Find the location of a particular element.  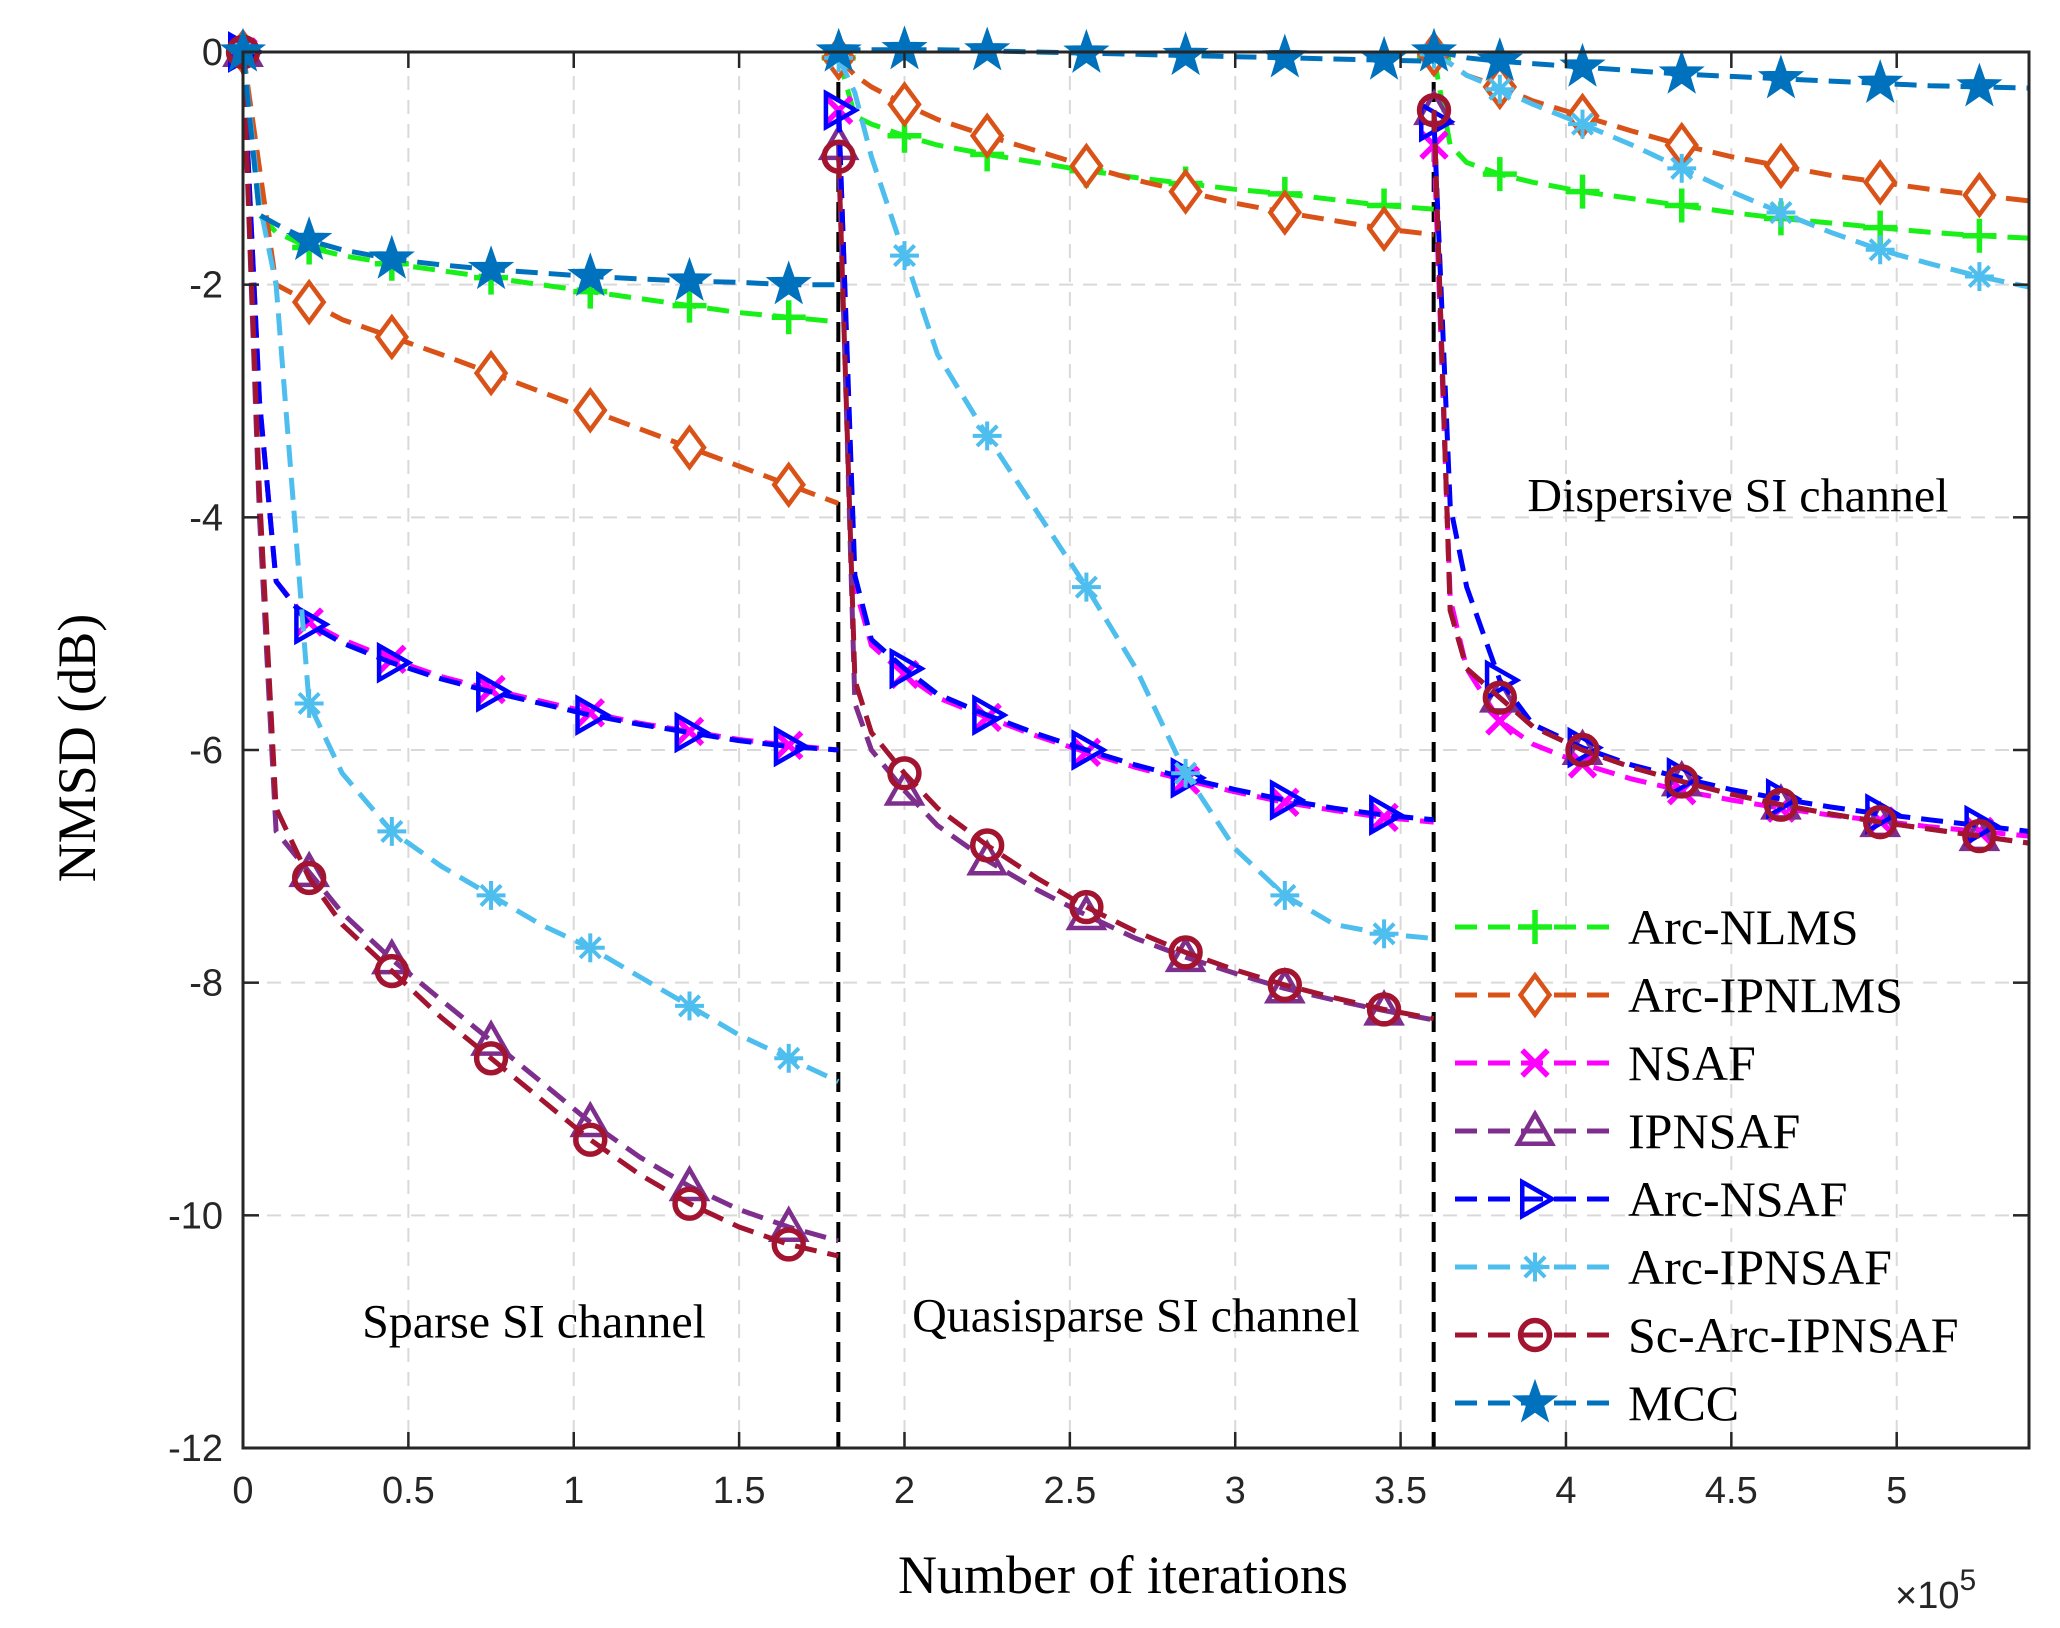

x-tick-labels: 0 0.5 1 1.5 2 2.5 3 3.5 4 4.5 5 is located at coordinates (1069, 1491).